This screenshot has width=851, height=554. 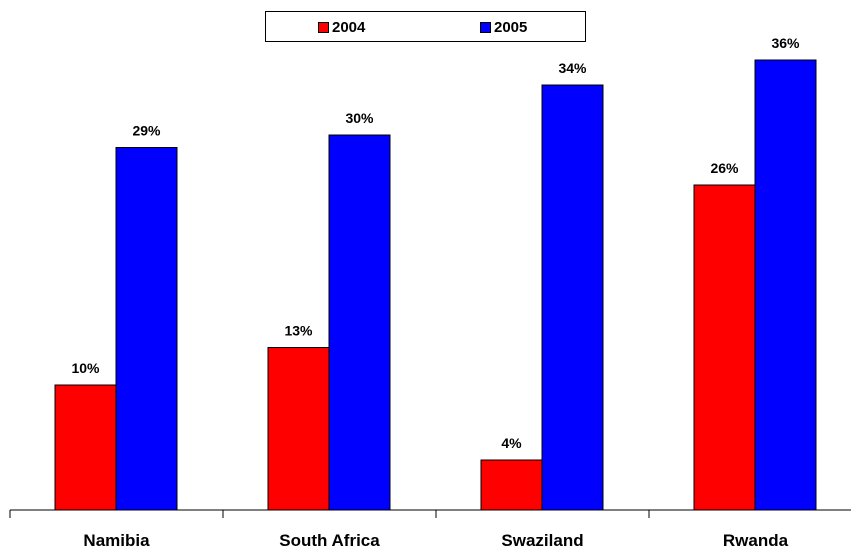 I want to click on bar-rwanda-2005, so click(x=785, y=285).